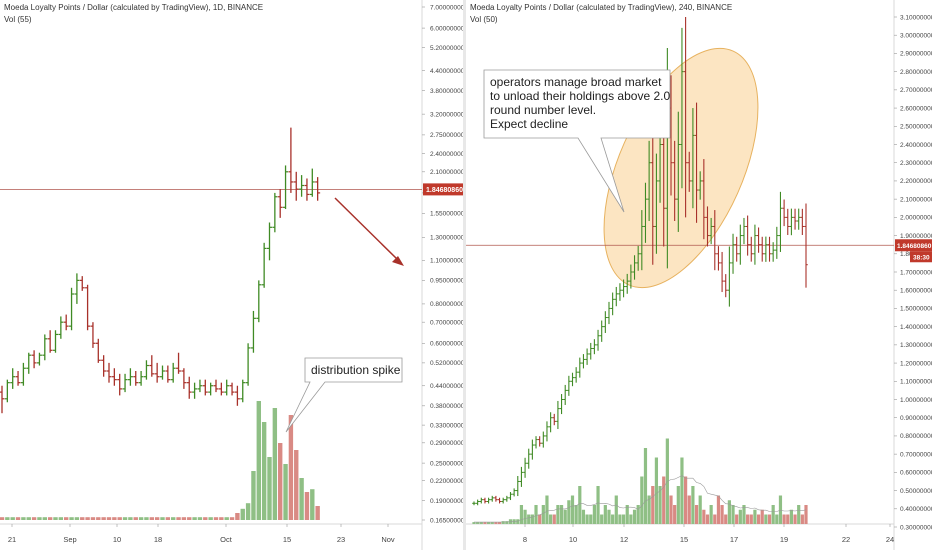 This screenshot has width=932, height=550. I want to click on y-tick-label: 0.44000000, so click(447, 386).